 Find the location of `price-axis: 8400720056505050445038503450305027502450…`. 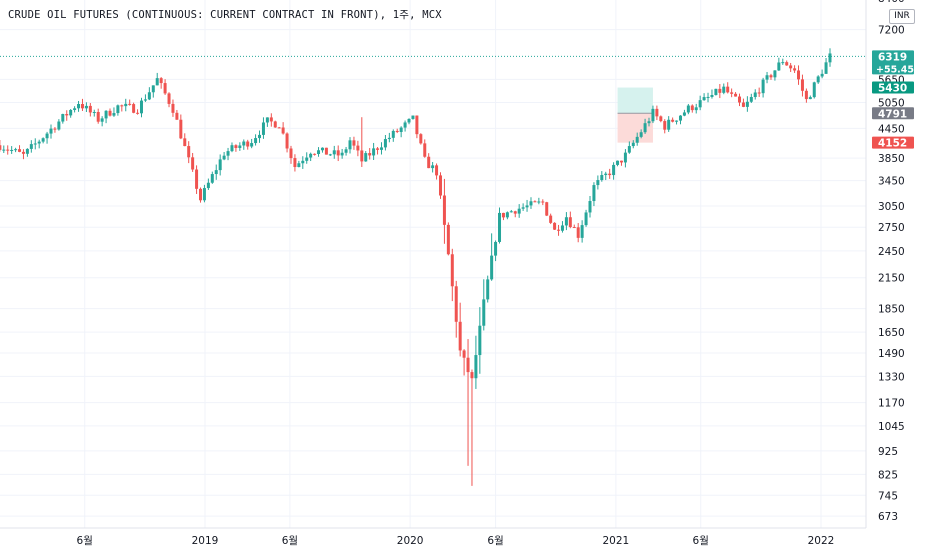

price-axis: 8400720056505050445038503450305027502450… is located at coordinates (885, 264).